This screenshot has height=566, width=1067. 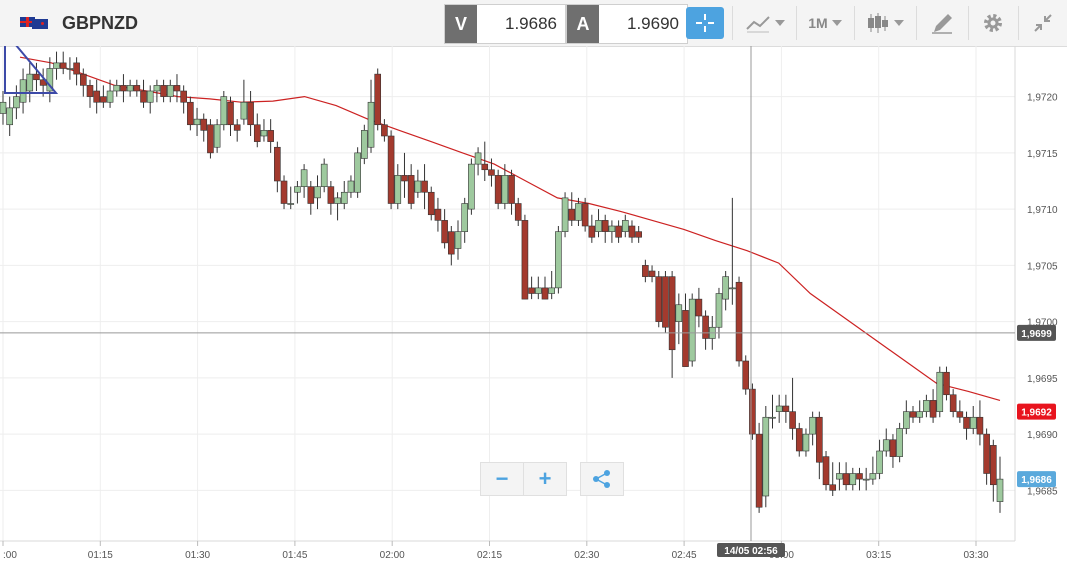 I want to click on current-price-label: 1,9686, so click(x=1036, y=479).